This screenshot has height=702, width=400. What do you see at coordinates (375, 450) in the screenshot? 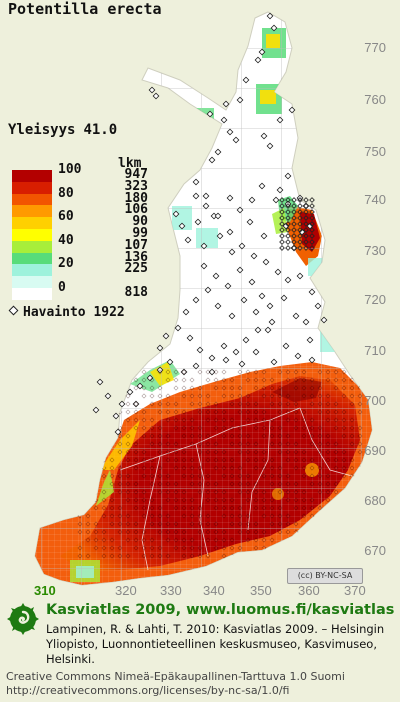
I see `y-tick-label: 690` at bounding box center [375, 450].